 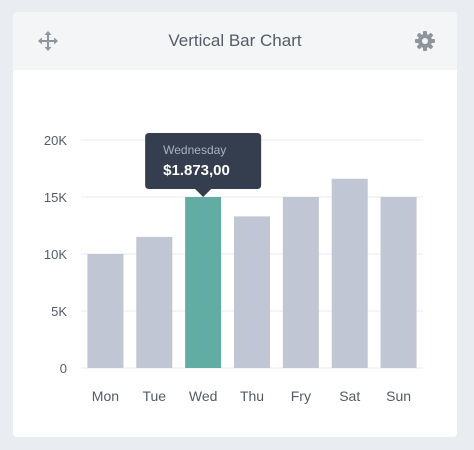 What do you see at coordinates (196, 170) in the screenshot?
I see `tooltip-value: $1.873,00` at bounding box center [196, 170].